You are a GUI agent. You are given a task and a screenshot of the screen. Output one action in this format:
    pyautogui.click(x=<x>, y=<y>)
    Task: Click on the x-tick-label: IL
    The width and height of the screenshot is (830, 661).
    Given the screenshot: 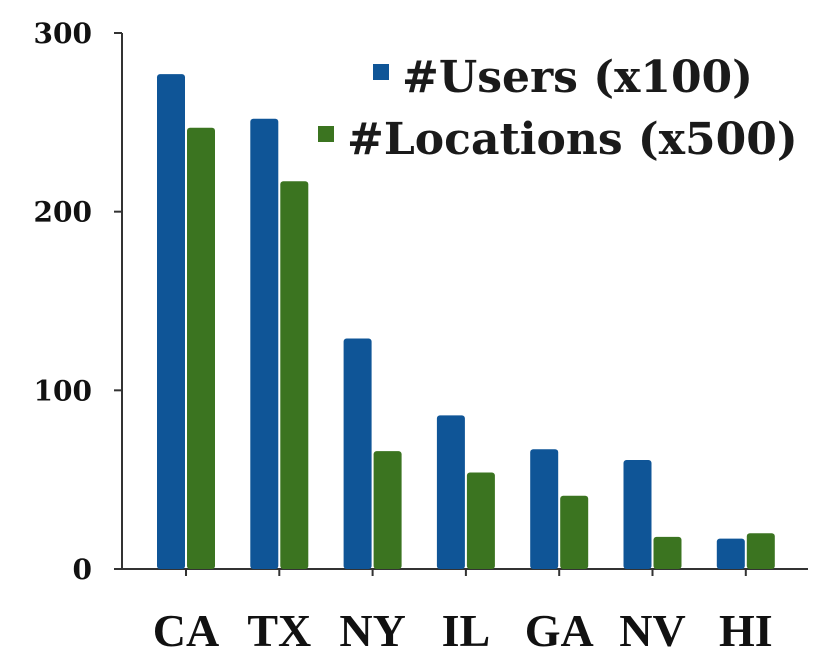 What is the action you would take?
    pyautogui.click(x=466, y=630)
    